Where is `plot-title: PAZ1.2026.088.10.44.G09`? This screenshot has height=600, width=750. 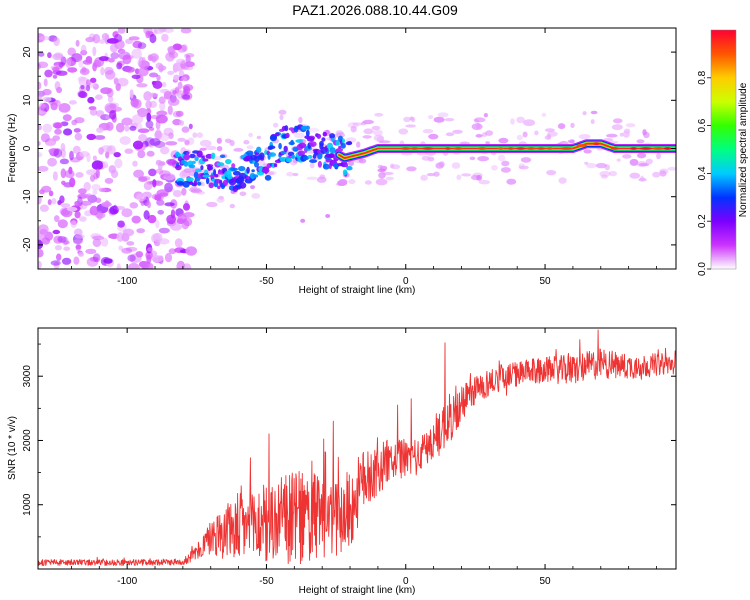
plot-title: PAZ1.2026.088.10.44.G09 is located at coordinates (375, 10).